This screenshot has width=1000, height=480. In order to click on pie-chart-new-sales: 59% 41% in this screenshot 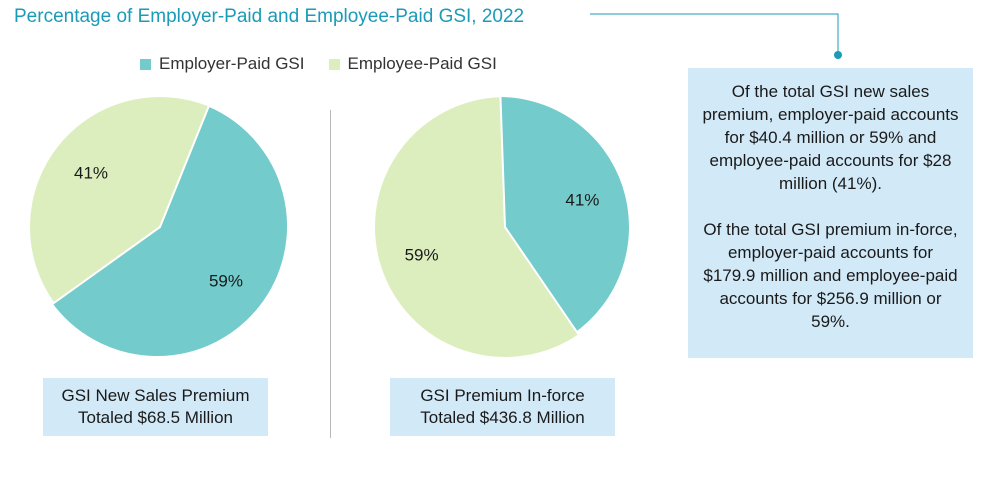, I will do `click(158, 226)`.